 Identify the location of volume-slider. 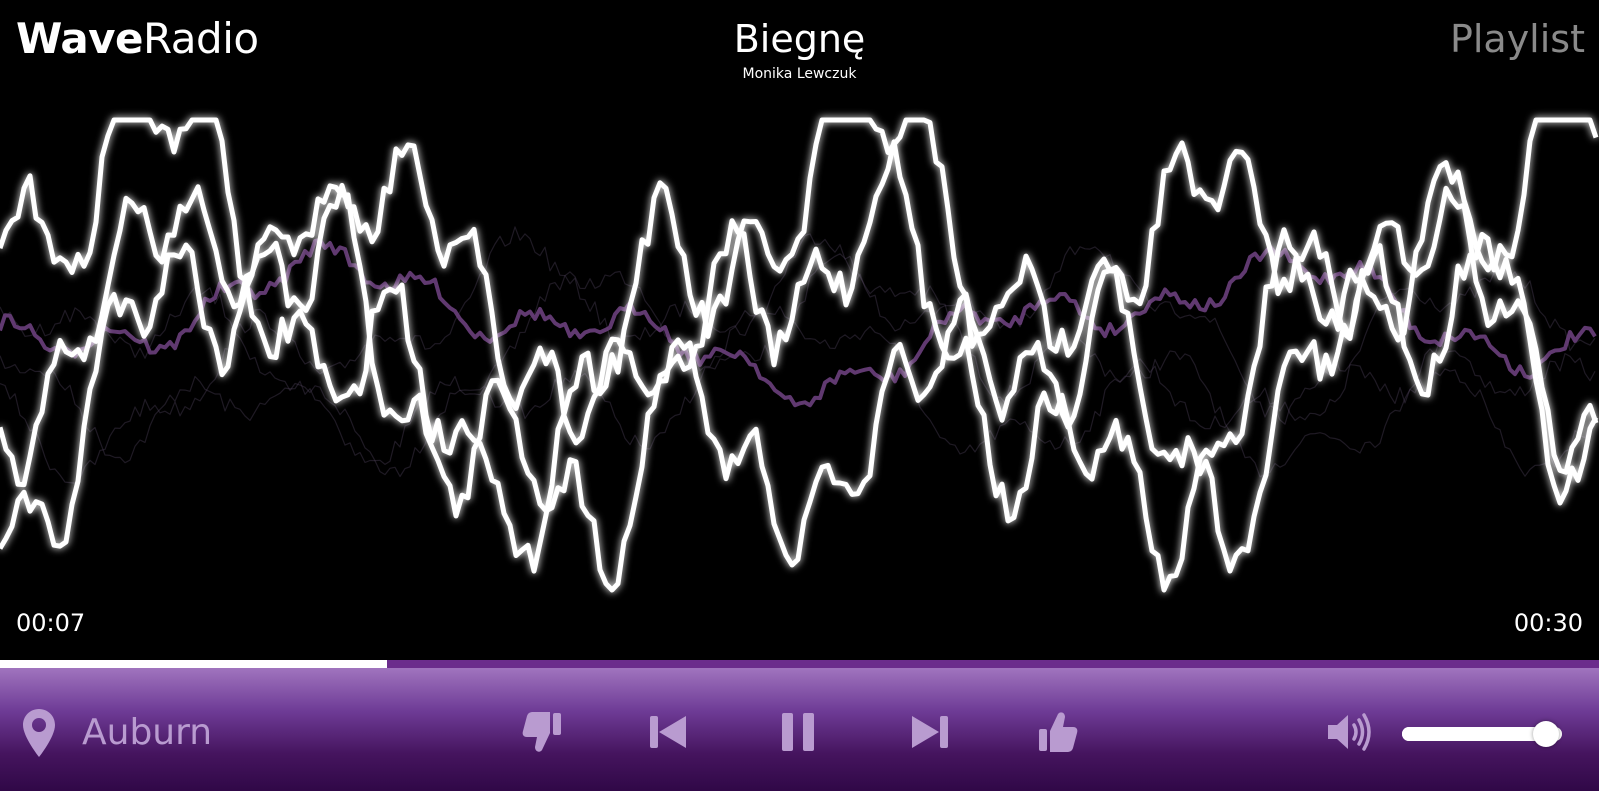
(1482, 734).